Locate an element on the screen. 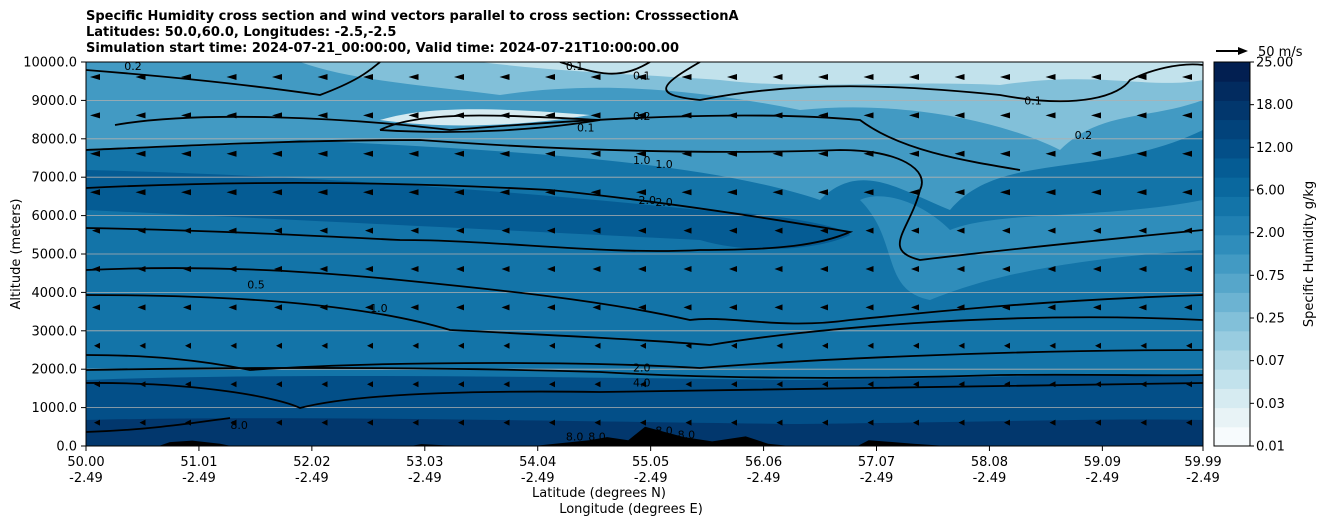 This screenshot has width=1326, height=526. contour-label: 4.0 is located at coordinates (642, 383).